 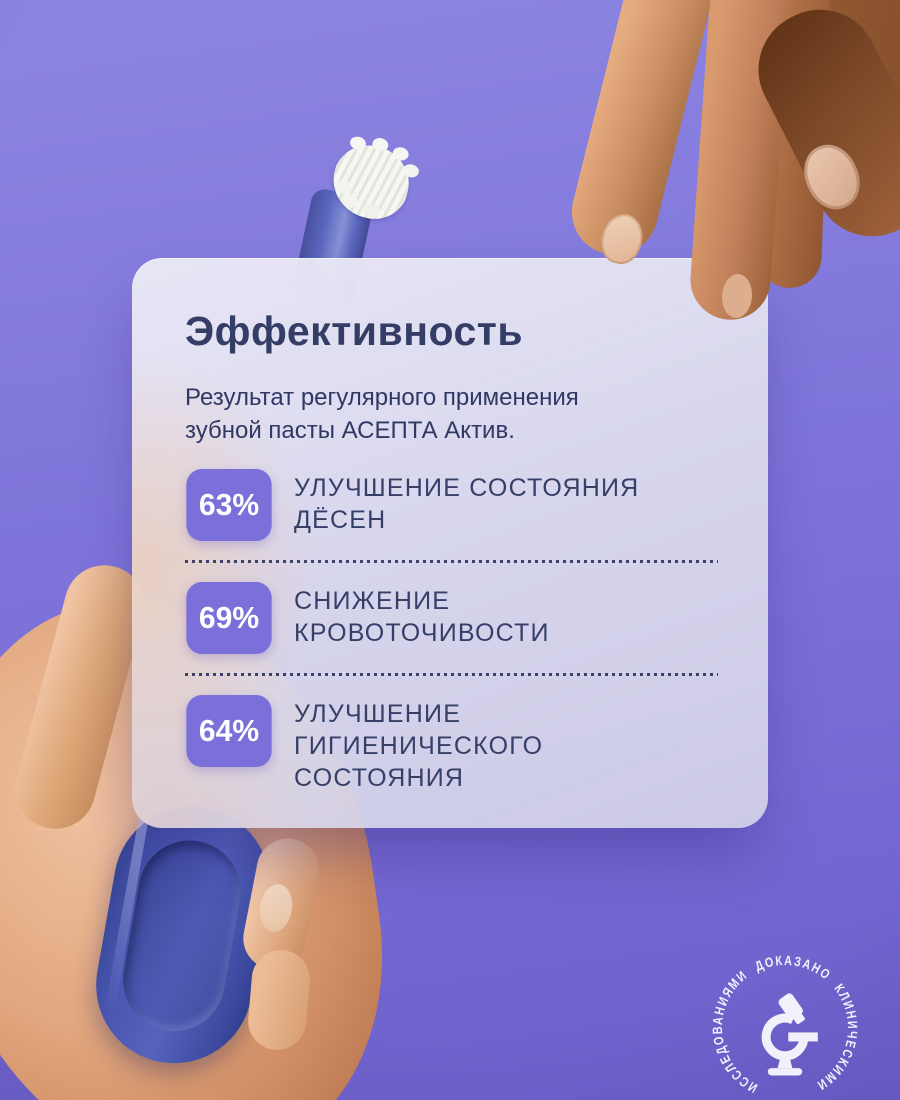 I want to click on stat-label: УЛУЧШЕНИЕ ГИГИЕНИЧЕСКОГО СОСТОЯНИЯ, so click(x=419, y=746).